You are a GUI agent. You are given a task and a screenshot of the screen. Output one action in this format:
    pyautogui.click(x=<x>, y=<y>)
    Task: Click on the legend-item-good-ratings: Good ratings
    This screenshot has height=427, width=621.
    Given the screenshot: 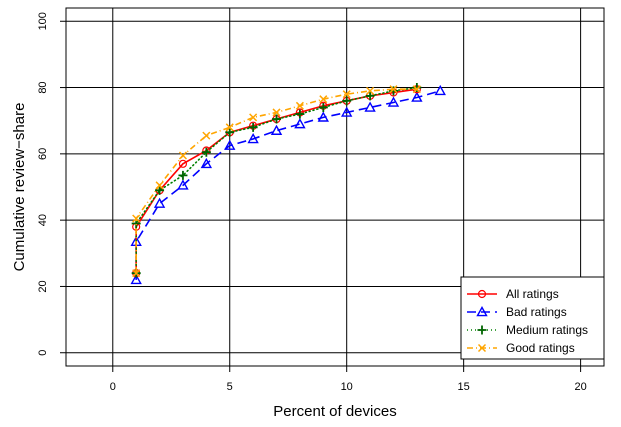 What is the action you would take?
    pyautogui.click(x=521, y=348)
    